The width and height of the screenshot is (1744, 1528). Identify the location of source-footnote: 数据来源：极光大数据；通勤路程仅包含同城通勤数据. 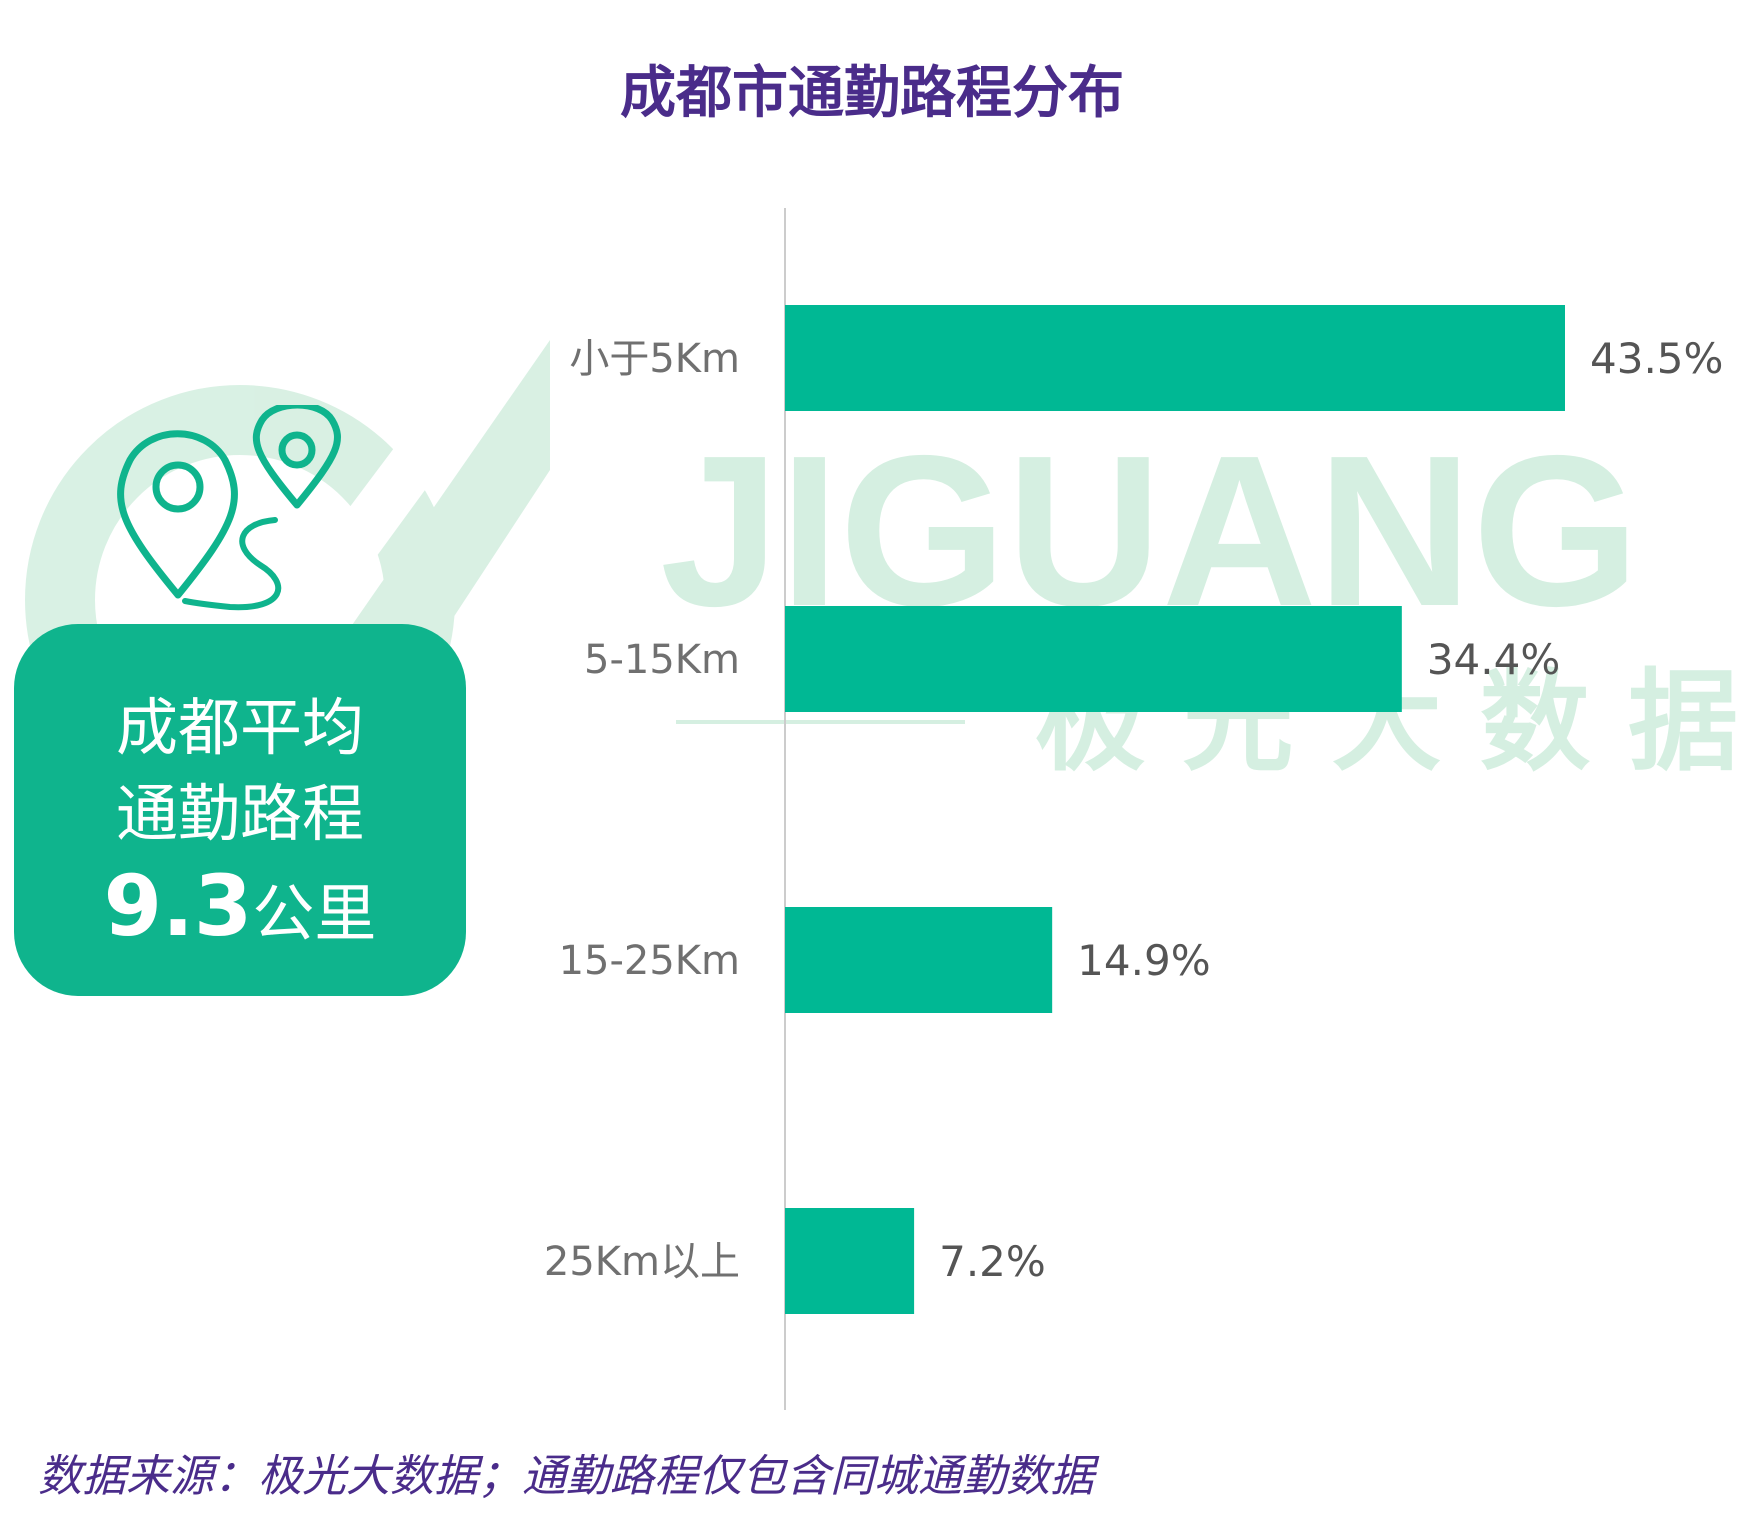
(566, 1476).